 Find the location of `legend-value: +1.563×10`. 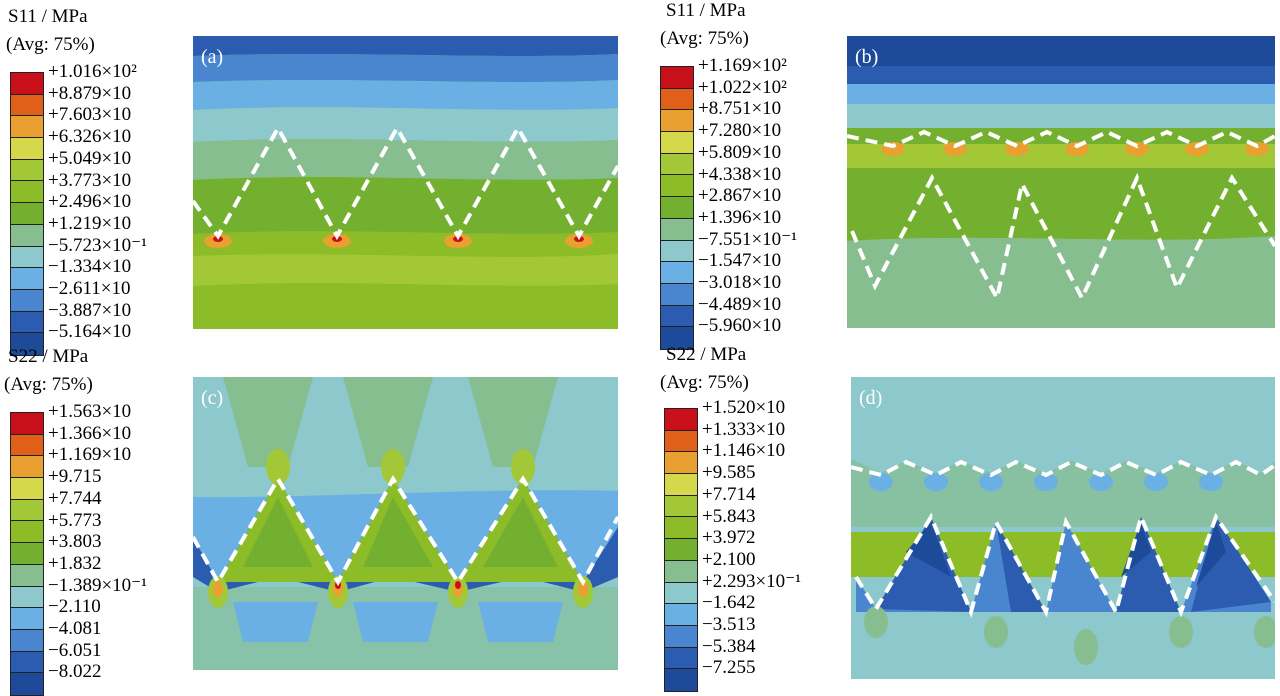

legend-value: +1.563×10 is located at coordinates (90, 411).